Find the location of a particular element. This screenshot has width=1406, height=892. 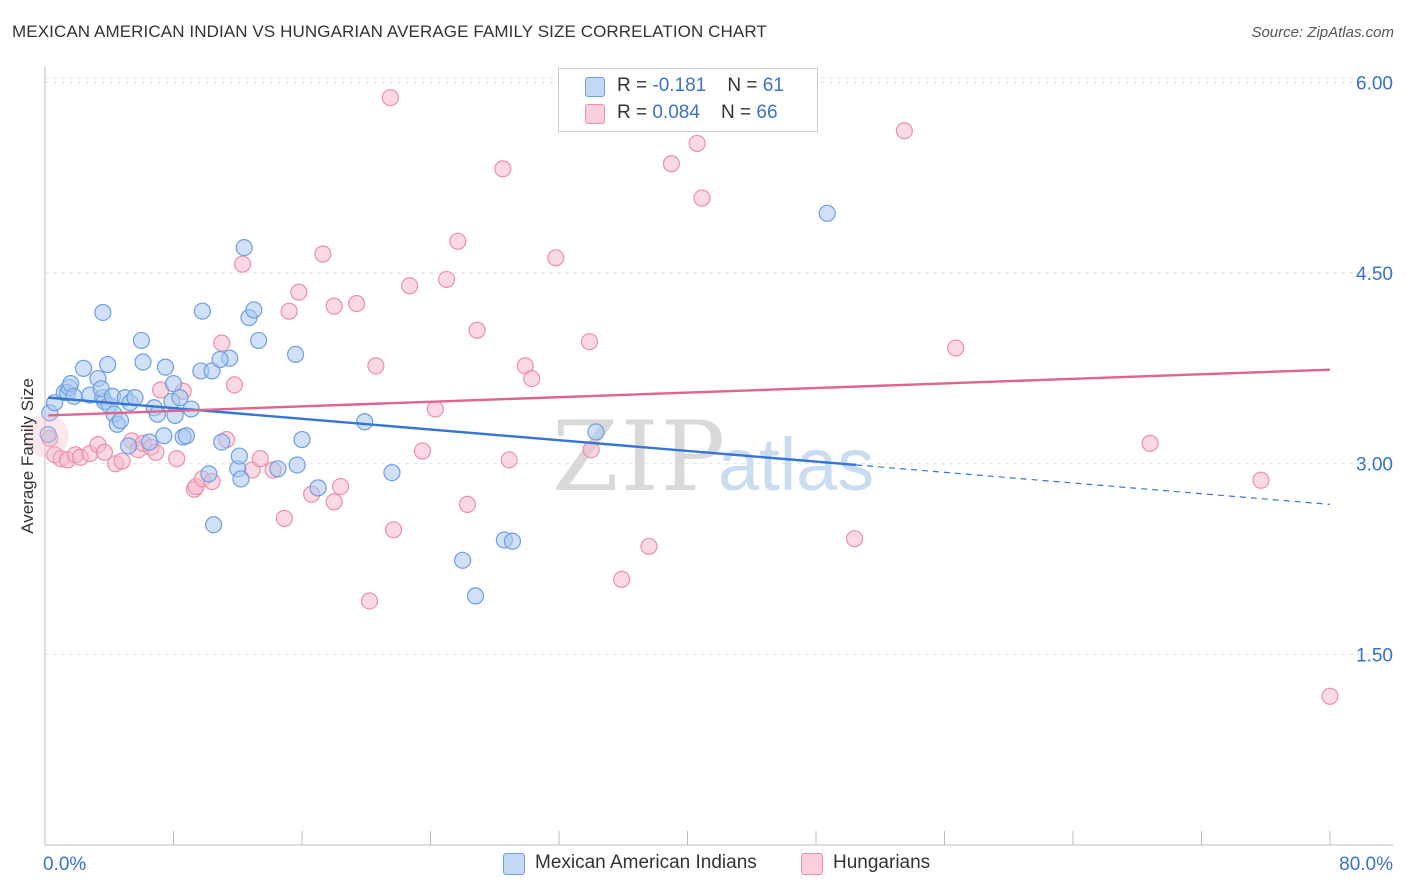

chart-source: Source: ZipAtlas.com is located at coordinates (1322, 32).